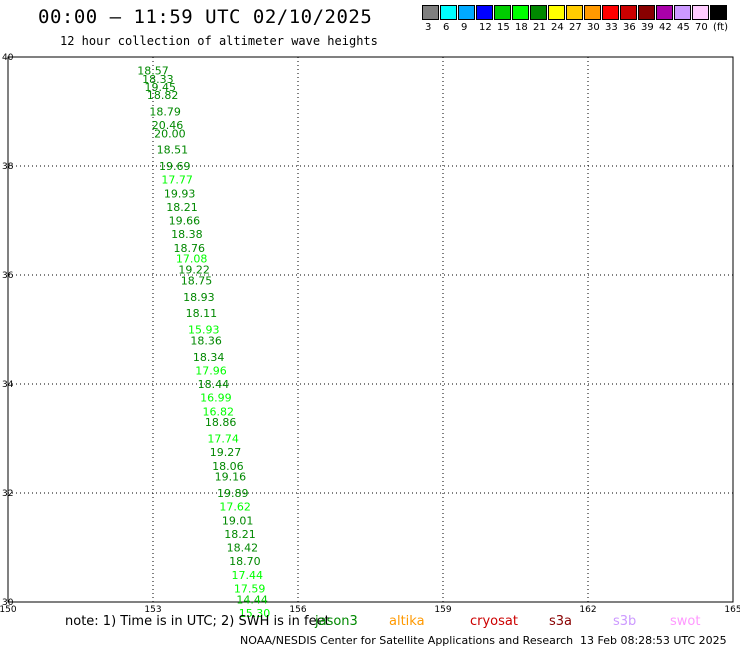  Describe the element at coordinates (683, 27) in the screenshot. I see `scale-label: 45` at that location.